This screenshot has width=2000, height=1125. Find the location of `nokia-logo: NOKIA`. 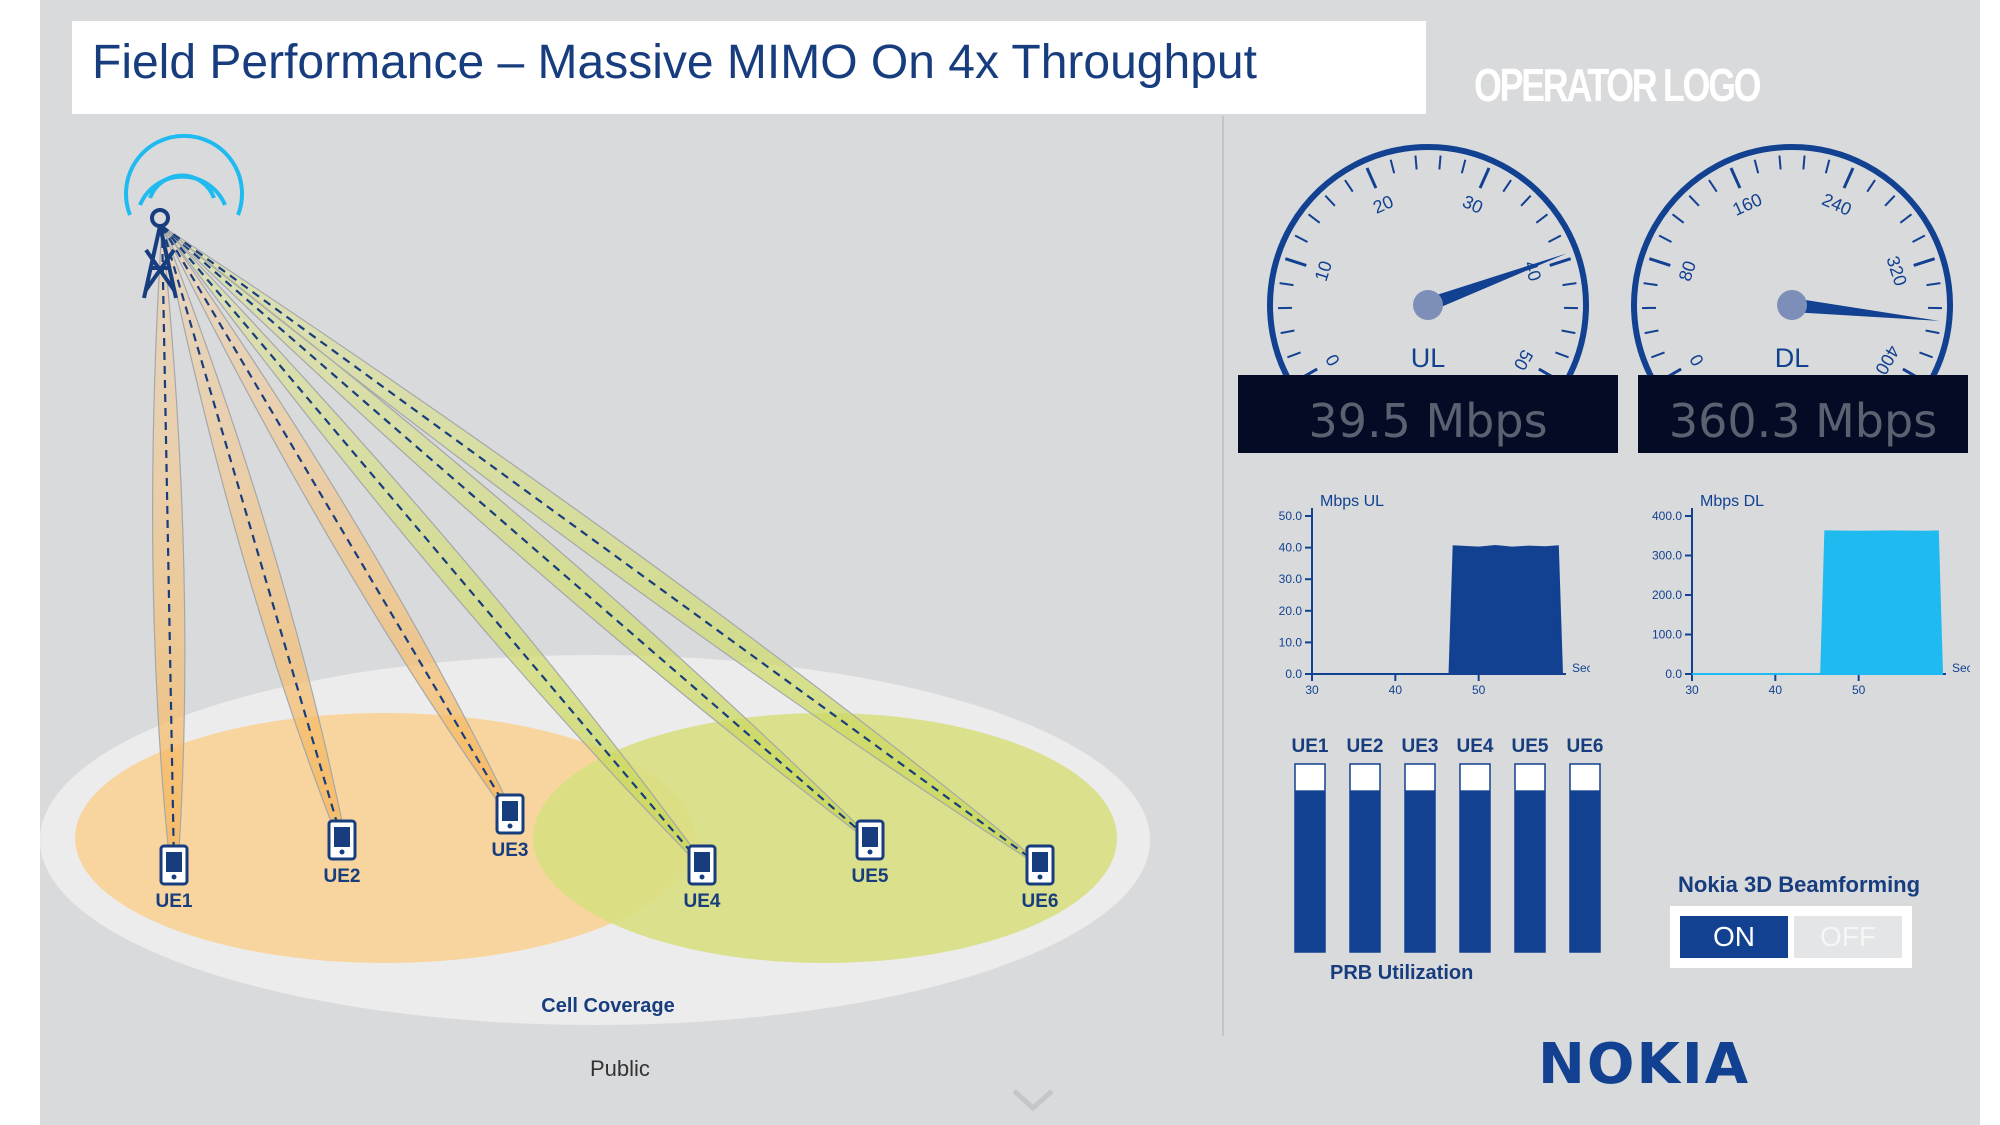

nokia-logo: NOKIA is located at coordinates (1644, 1064).